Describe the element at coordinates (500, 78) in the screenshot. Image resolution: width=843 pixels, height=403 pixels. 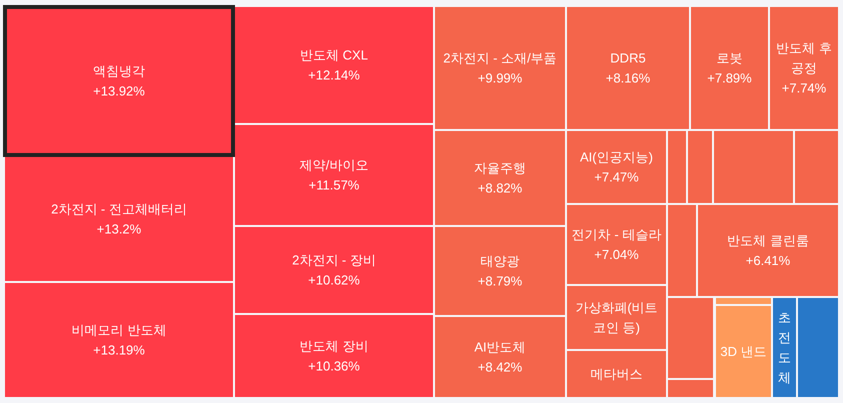
I see `data-label: +9.99%` at that location.